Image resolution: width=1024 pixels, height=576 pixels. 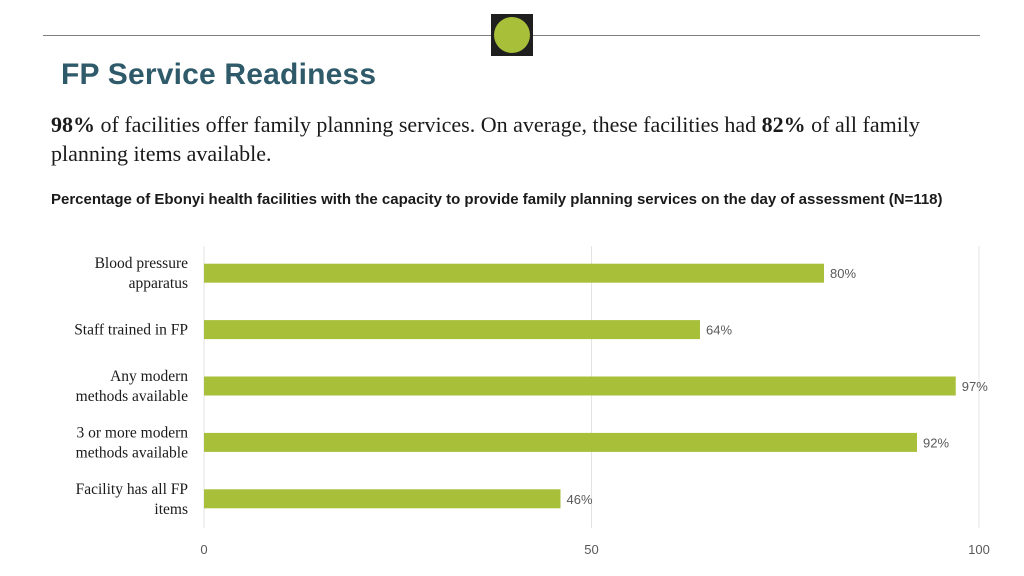 I want to click on x-tick-label-1: 50, so click(x=591, y=549).